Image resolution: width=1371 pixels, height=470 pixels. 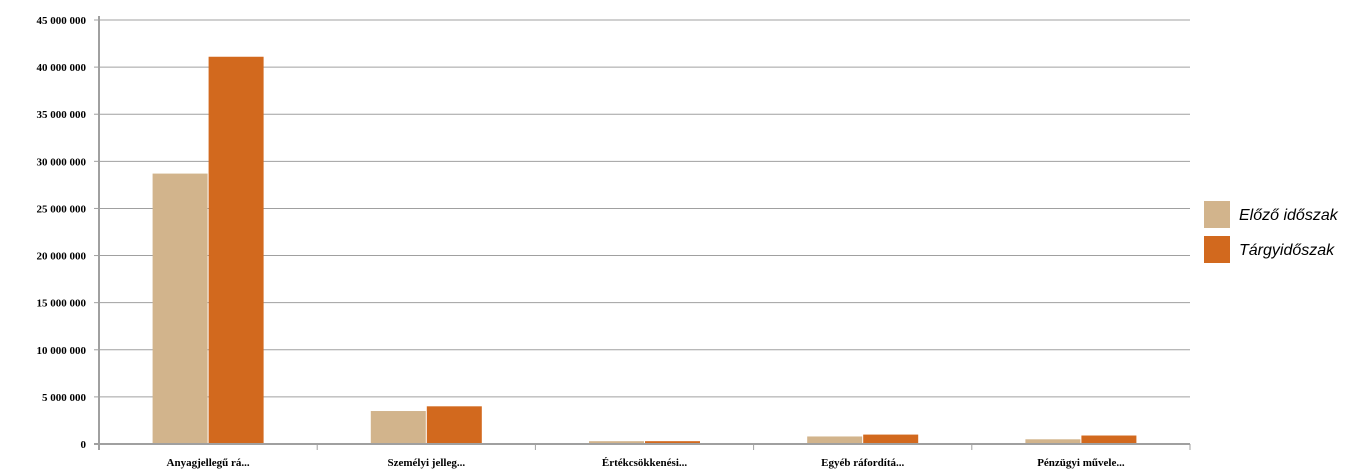 I want to click on y-tick-label: 30 000 000, so click(x=62, y=162).